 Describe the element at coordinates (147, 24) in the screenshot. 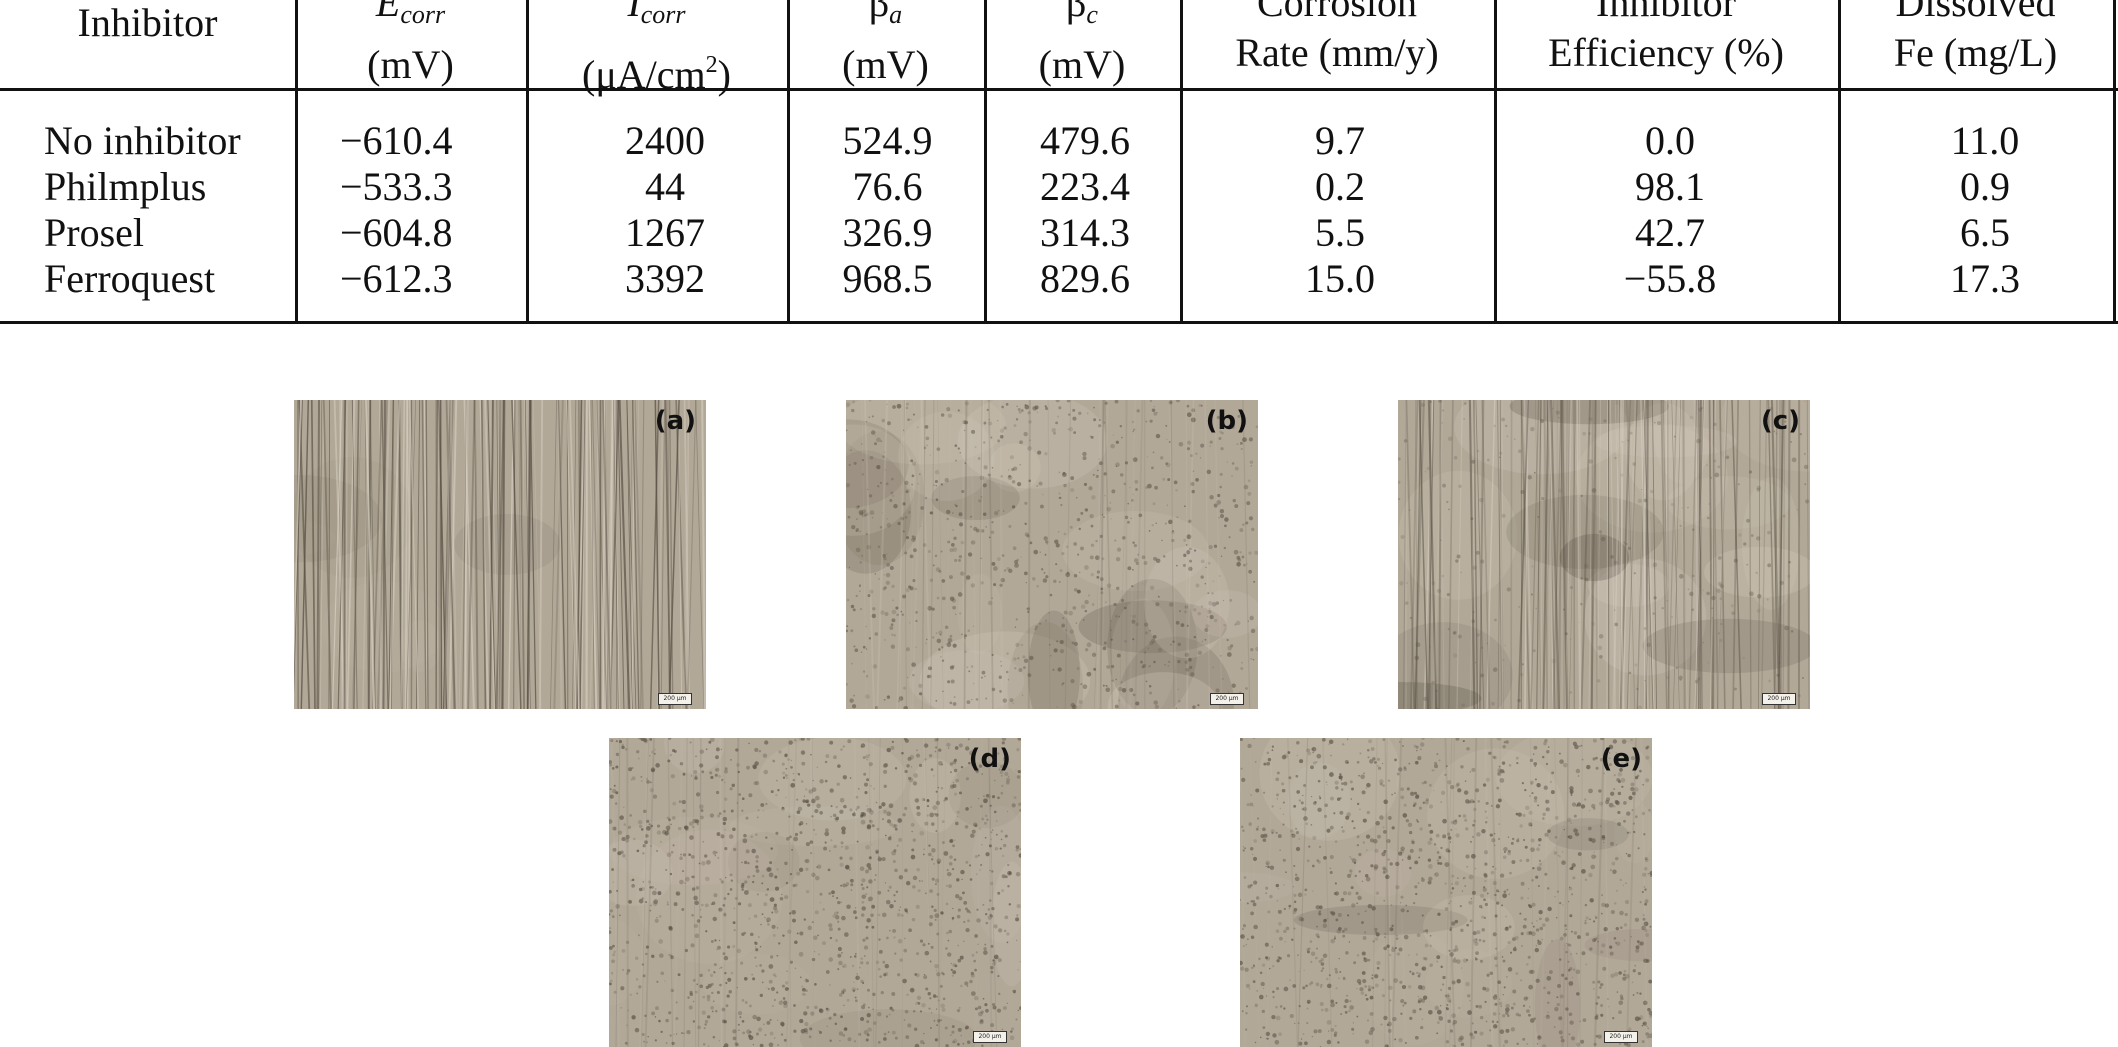

I see `header-inhibitor: Inhibitor` at that location.